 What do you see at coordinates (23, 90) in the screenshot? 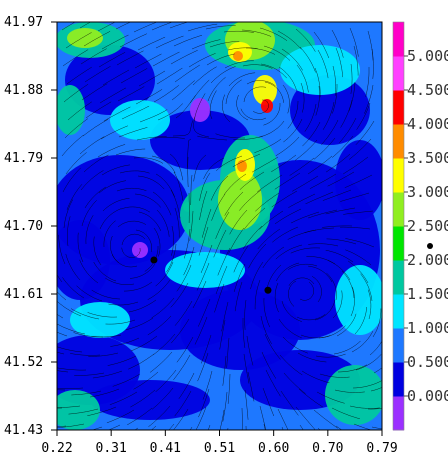
I see `y-tick-label: 41.88` at bounding box center [23, 90].